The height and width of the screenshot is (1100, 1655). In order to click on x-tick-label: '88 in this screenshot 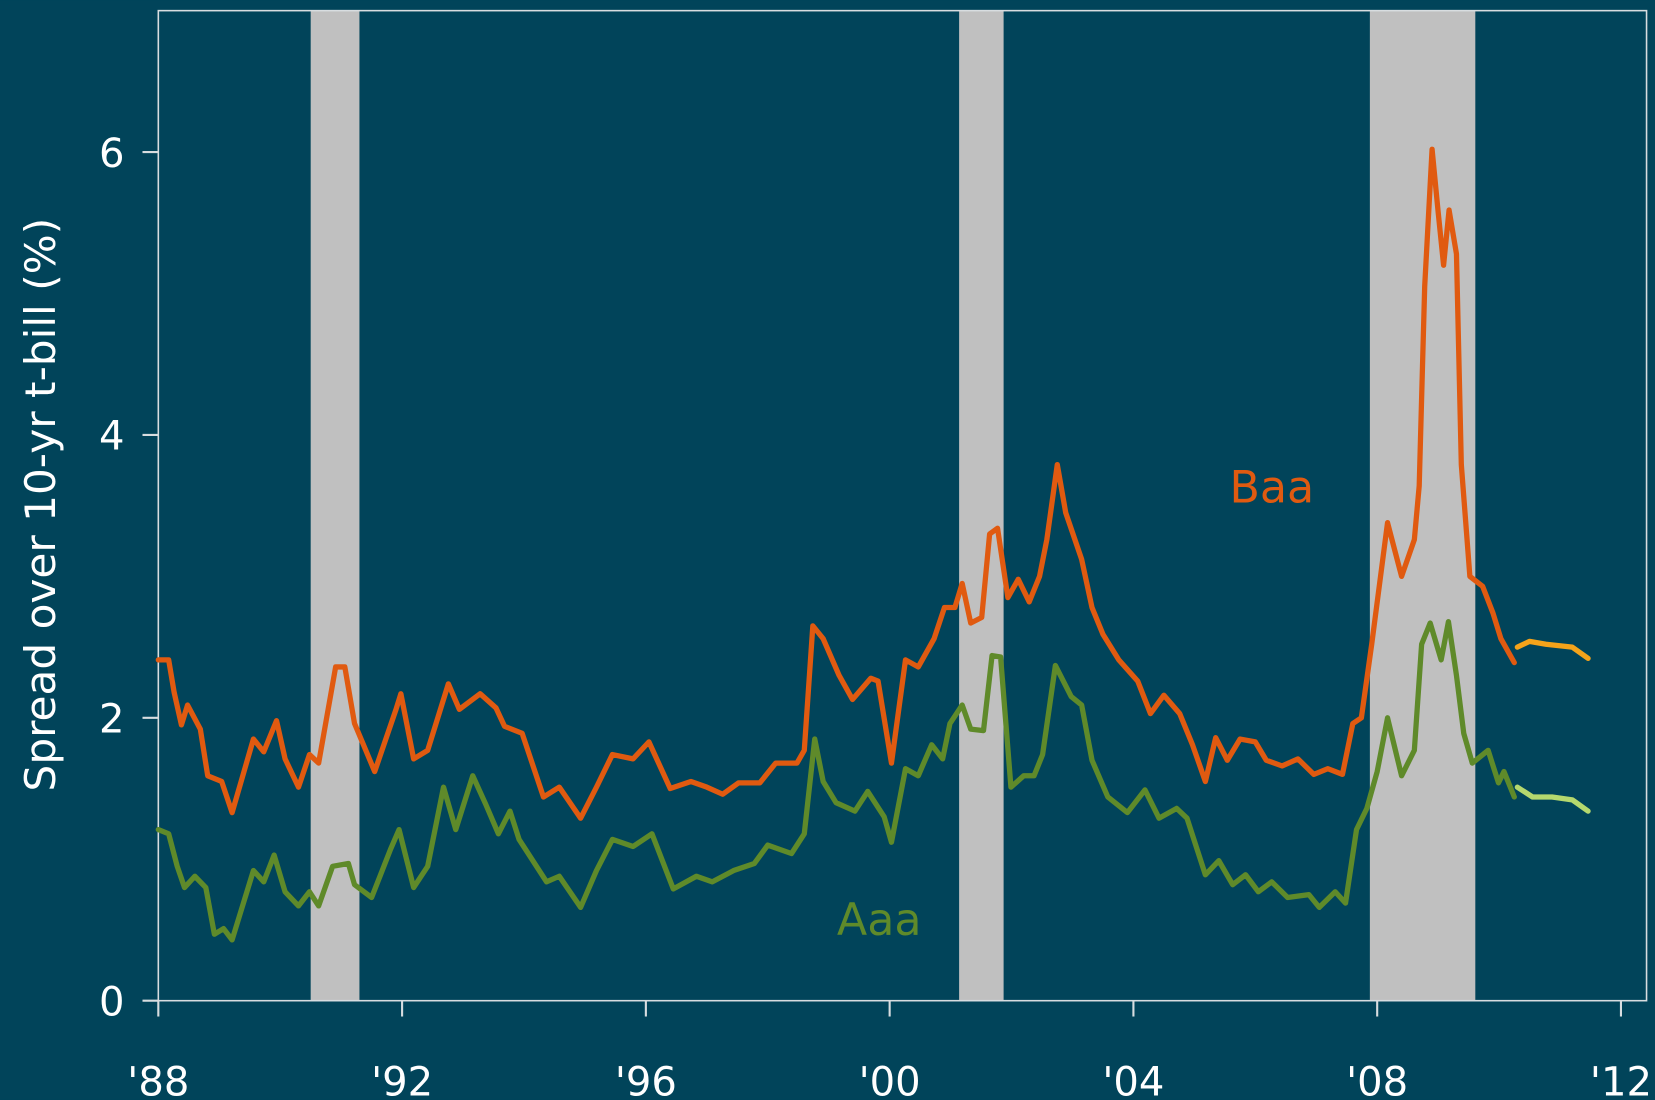, I will do `click(158, 1080)`.